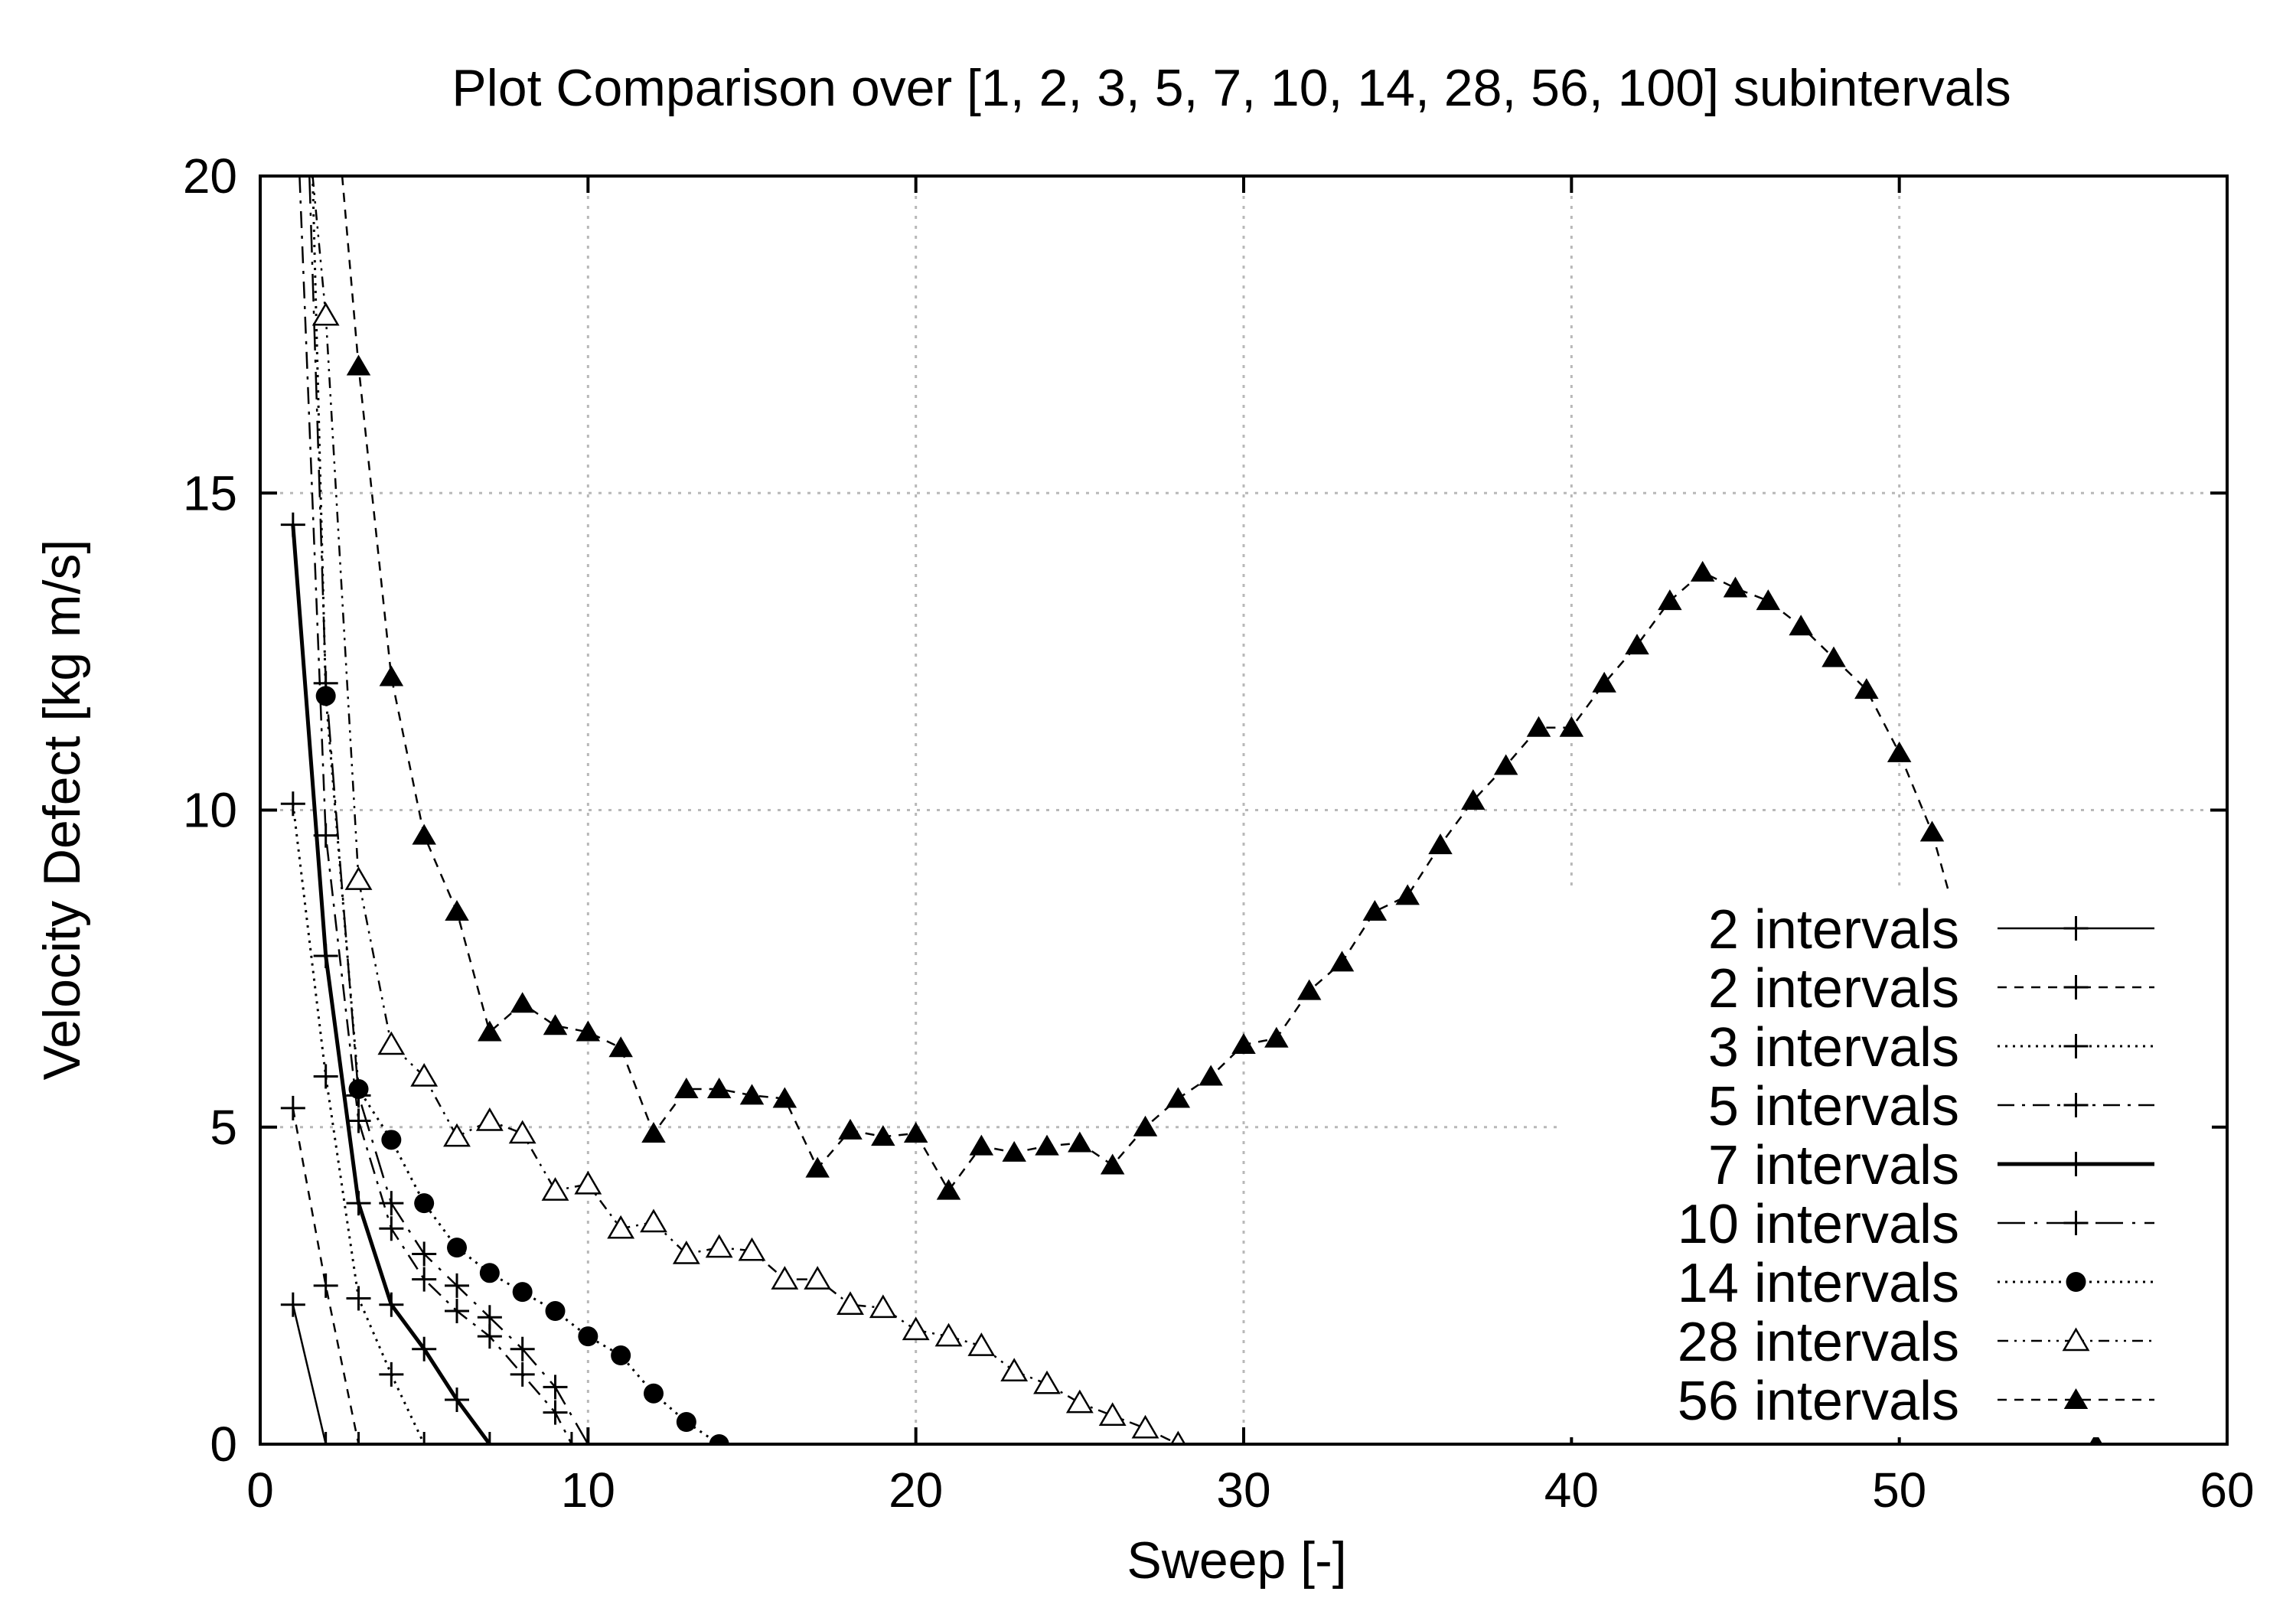  What do you see at coordinates (260, 1490) in the screenshot?
I see `x-tick-label: 0` at bounding box center [260, 1490].